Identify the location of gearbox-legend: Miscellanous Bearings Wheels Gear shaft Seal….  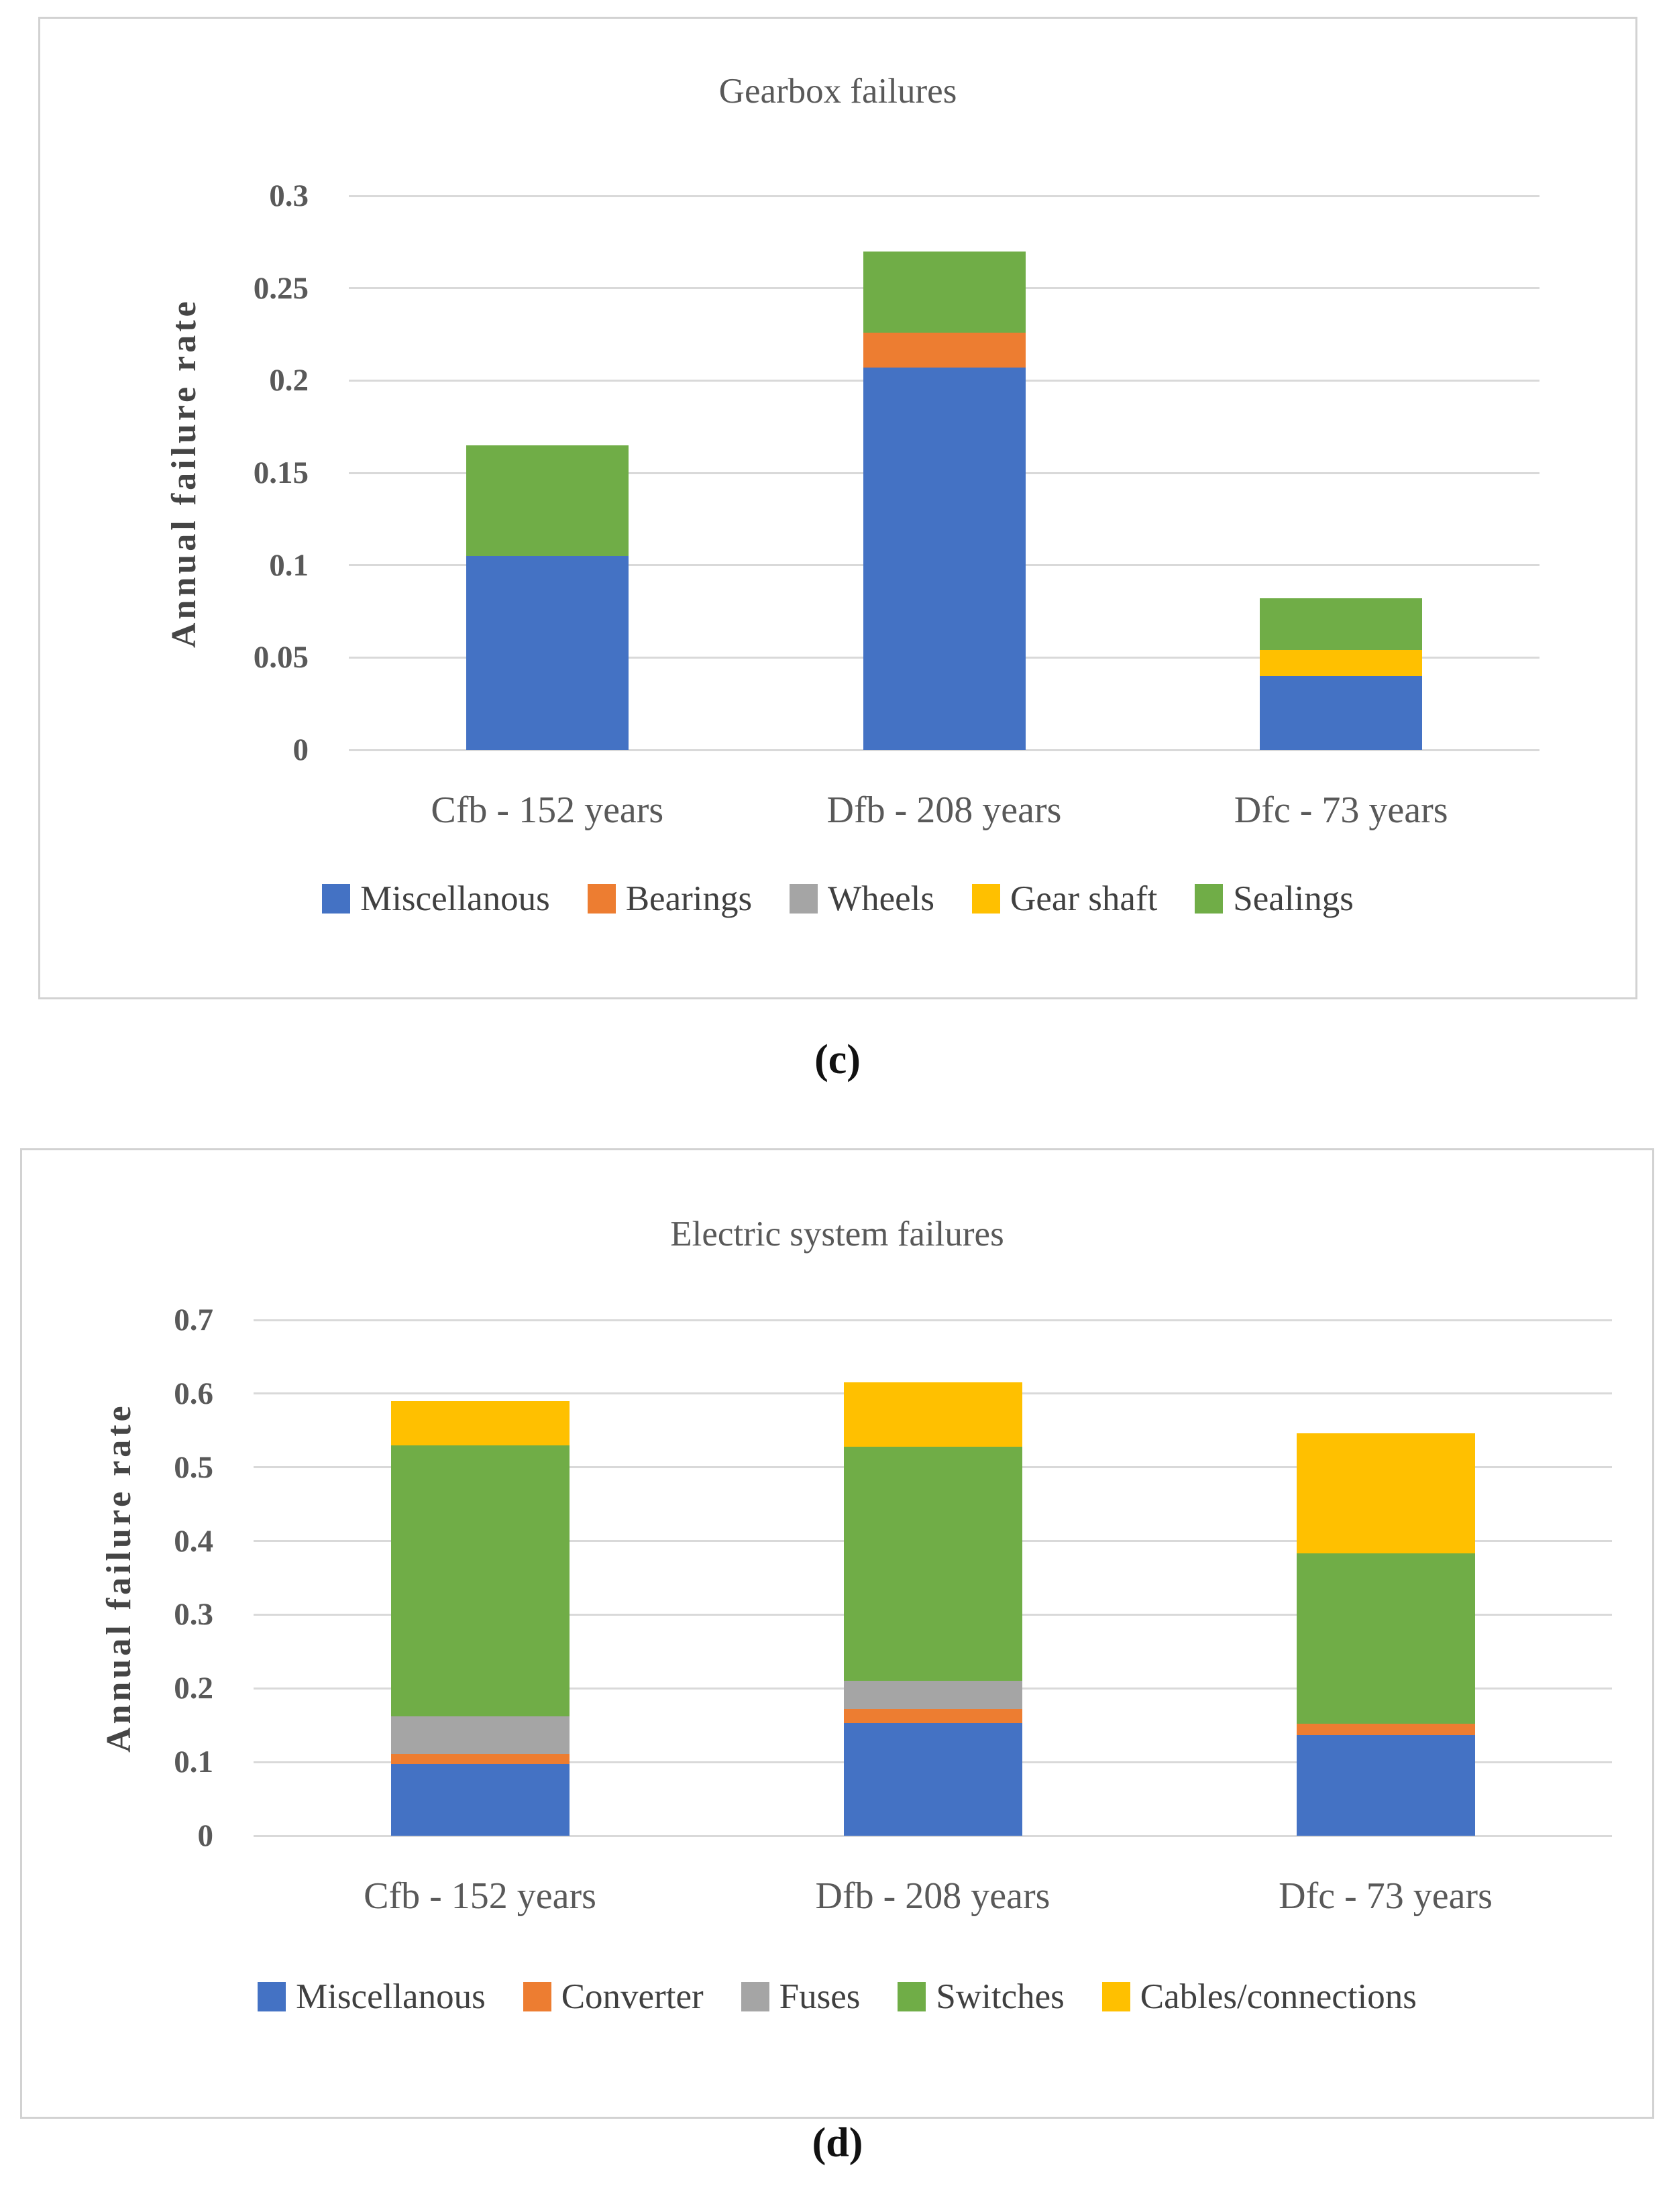
(837, 899).